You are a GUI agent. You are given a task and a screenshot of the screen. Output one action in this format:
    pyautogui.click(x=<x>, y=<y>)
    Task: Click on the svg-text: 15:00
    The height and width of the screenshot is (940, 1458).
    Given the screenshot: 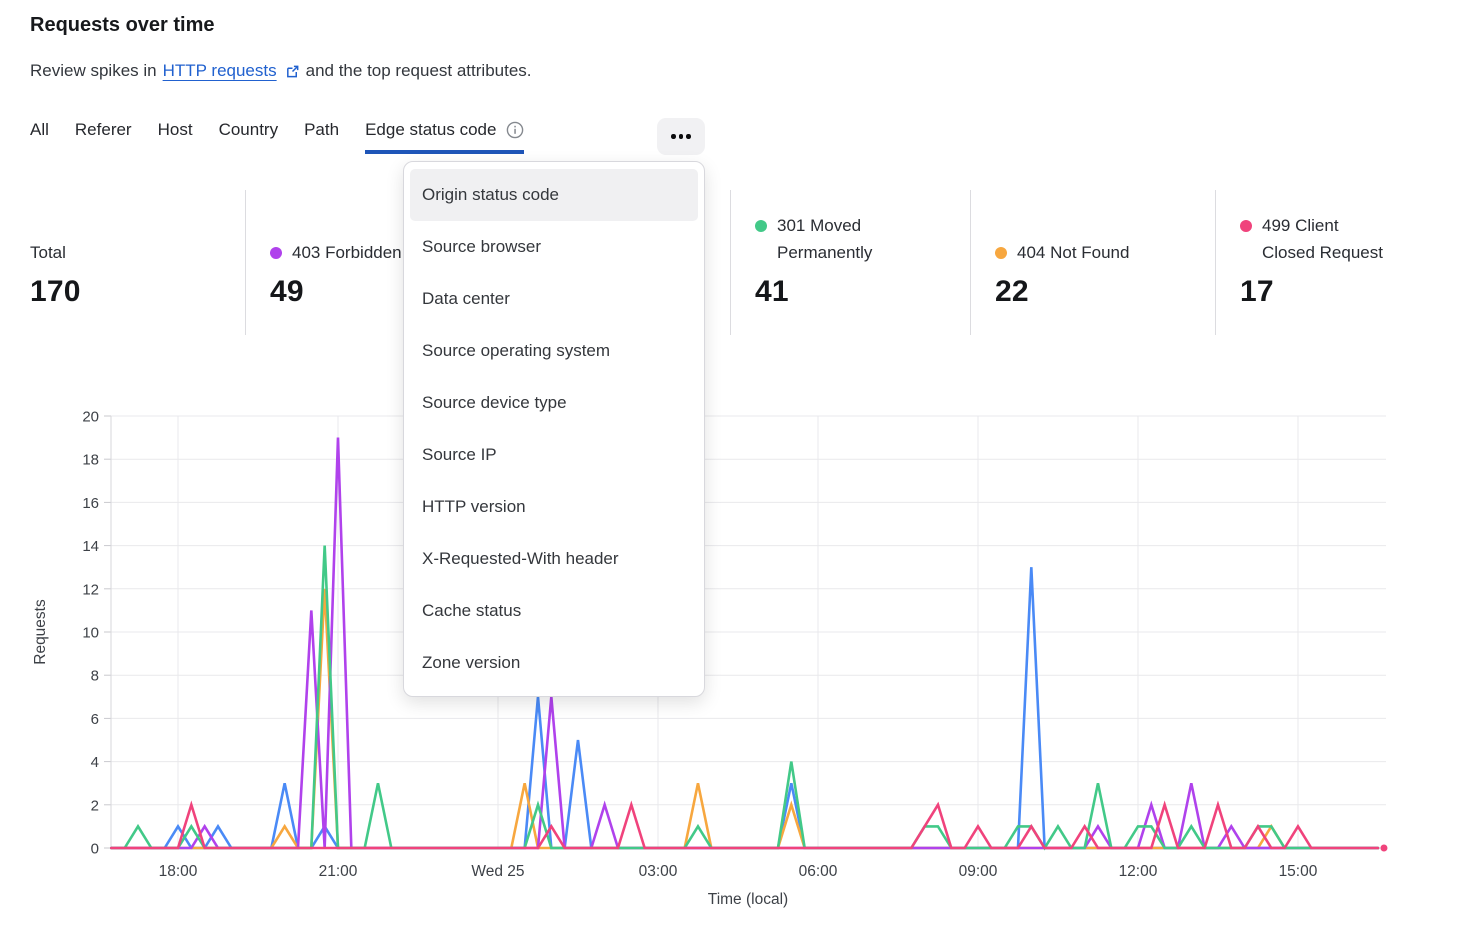 What is the action you would take?
    pyautogui.click(x=1298, y=871)
    